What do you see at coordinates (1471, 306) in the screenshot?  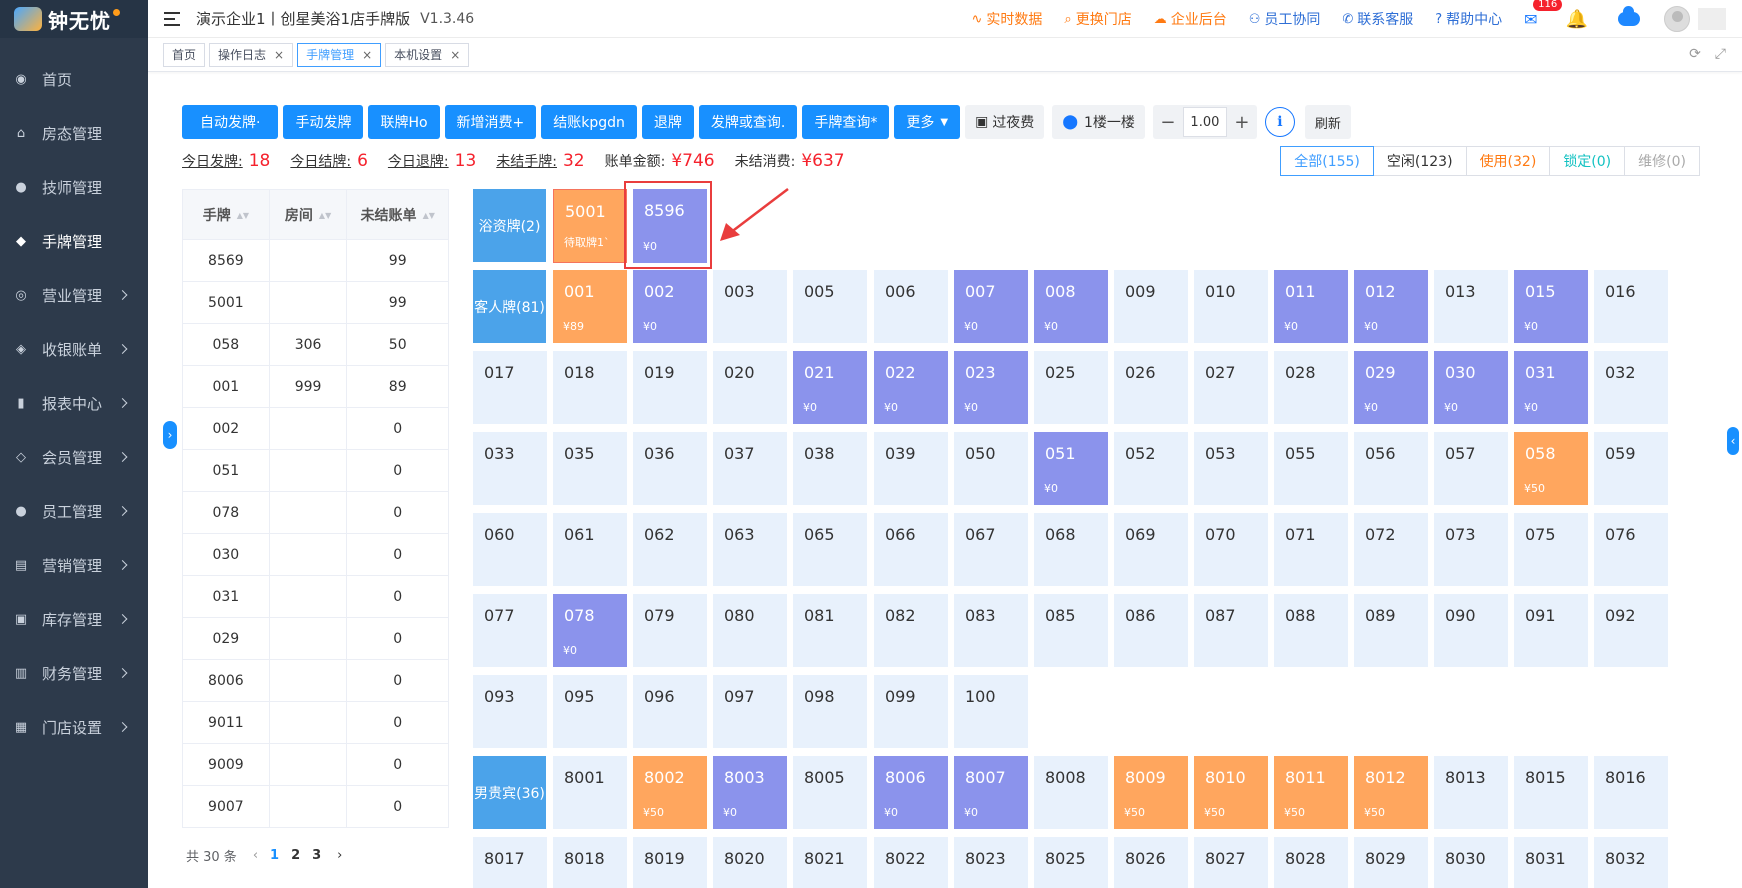 I see `tag-cell: 013` at bounding box center [1471, 306].